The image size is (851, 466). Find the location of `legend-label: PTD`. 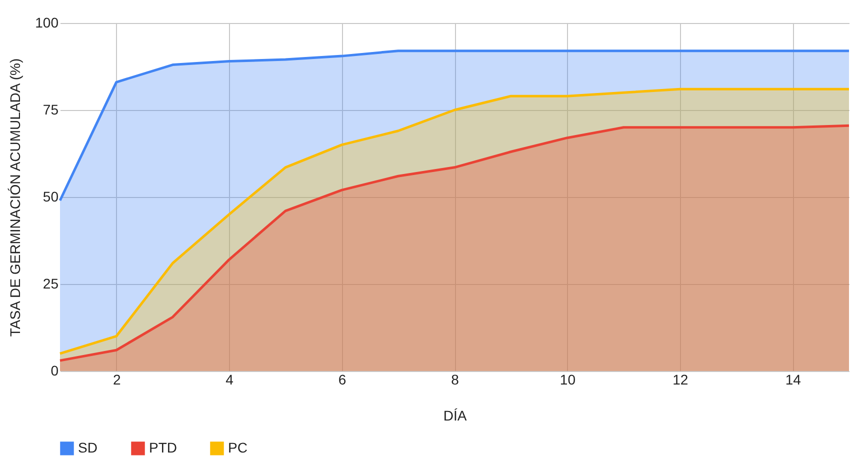

legend-label: PTD is located at coordinates (163, 447).